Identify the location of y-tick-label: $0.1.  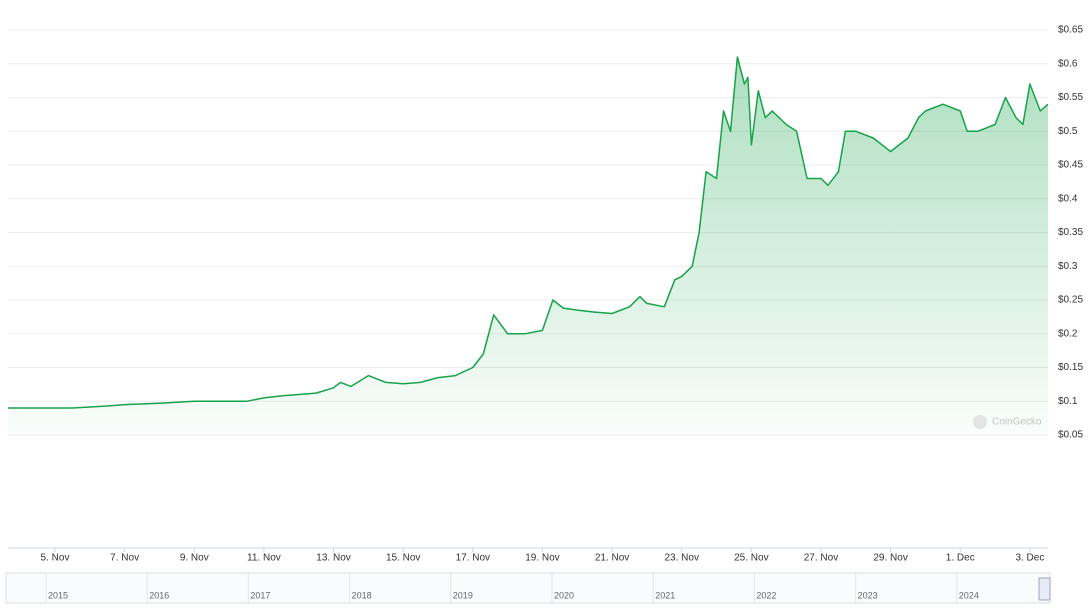
(1068, 401).